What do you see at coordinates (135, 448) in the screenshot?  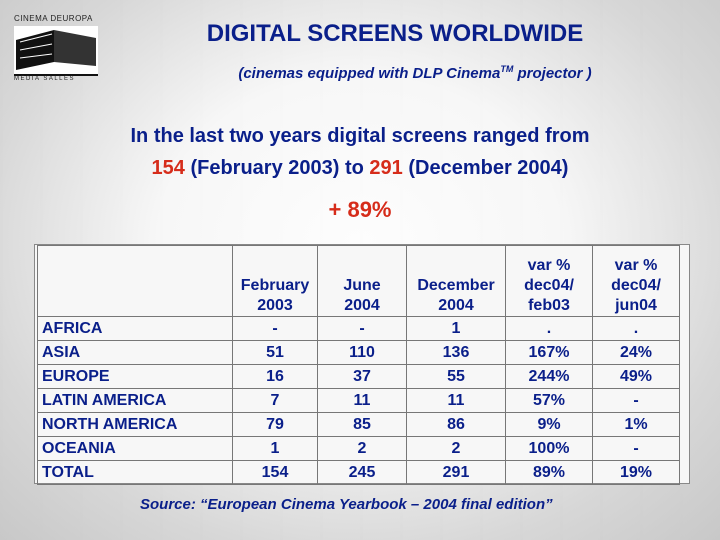 I see `table-cell-region: OCEANIA` at bounding box center [135, 448].